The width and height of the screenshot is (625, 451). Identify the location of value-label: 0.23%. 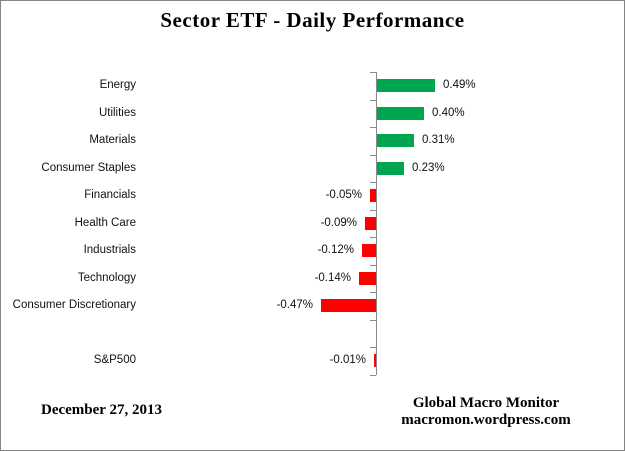
(428, 167).